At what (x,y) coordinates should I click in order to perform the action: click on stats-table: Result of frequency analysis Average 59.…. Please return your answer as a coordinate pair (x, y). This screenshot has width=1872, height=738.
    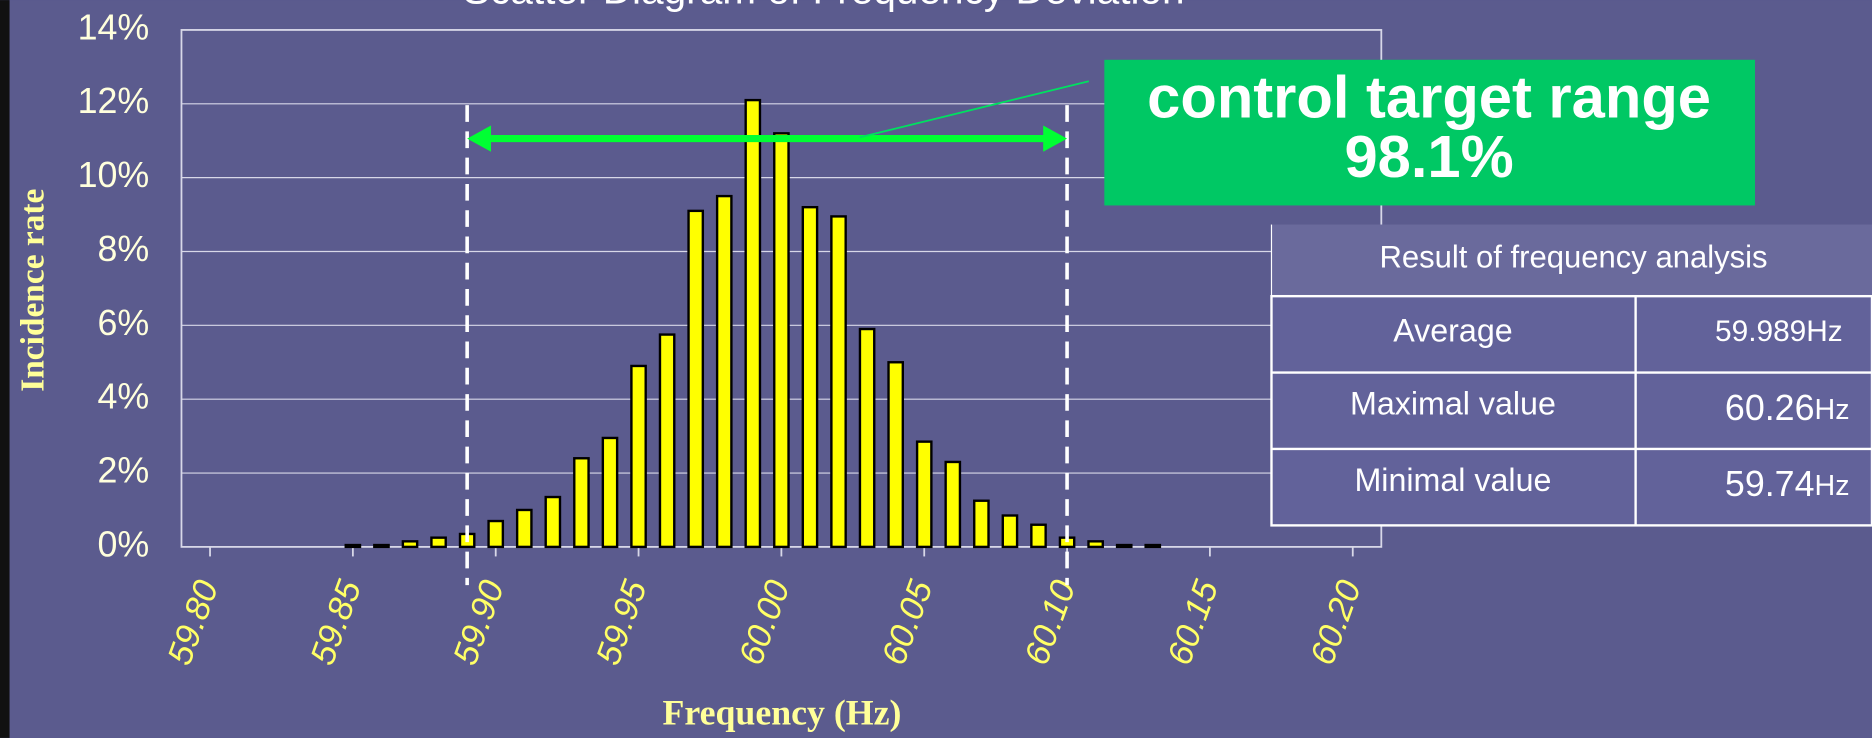
    Looking at the image, I should click on (1571, 375).